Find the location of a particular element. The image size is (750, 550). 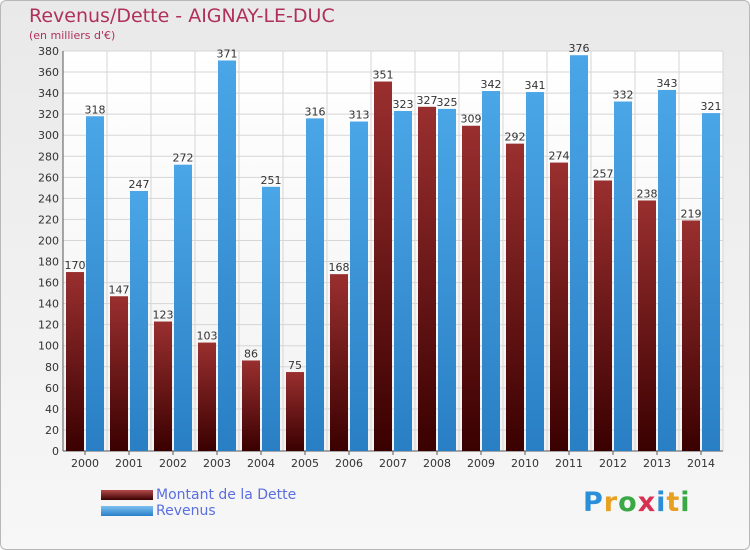

data-label: 321 is located at coordinates (711, 106).